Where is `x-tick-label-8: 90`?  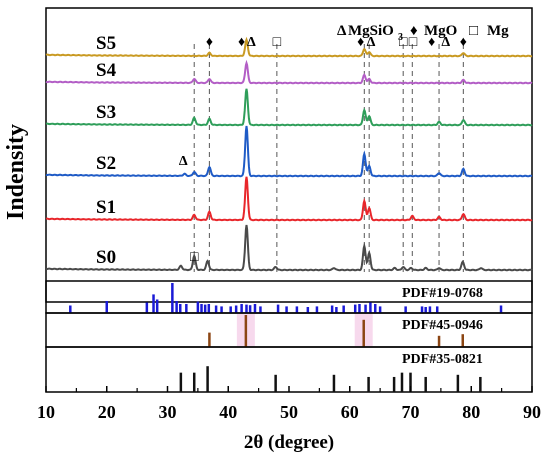 x-tick-label-8: 90 is located at coordinates (532, 412).